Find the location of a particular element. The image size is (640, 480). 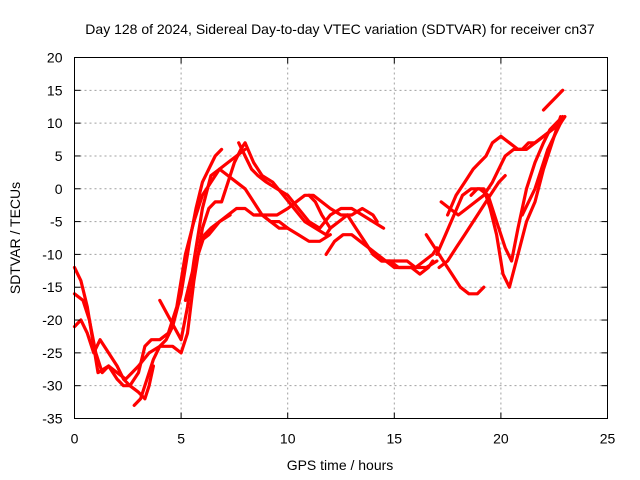

x-tick-label: 10 is located at coordinates (288, 439).